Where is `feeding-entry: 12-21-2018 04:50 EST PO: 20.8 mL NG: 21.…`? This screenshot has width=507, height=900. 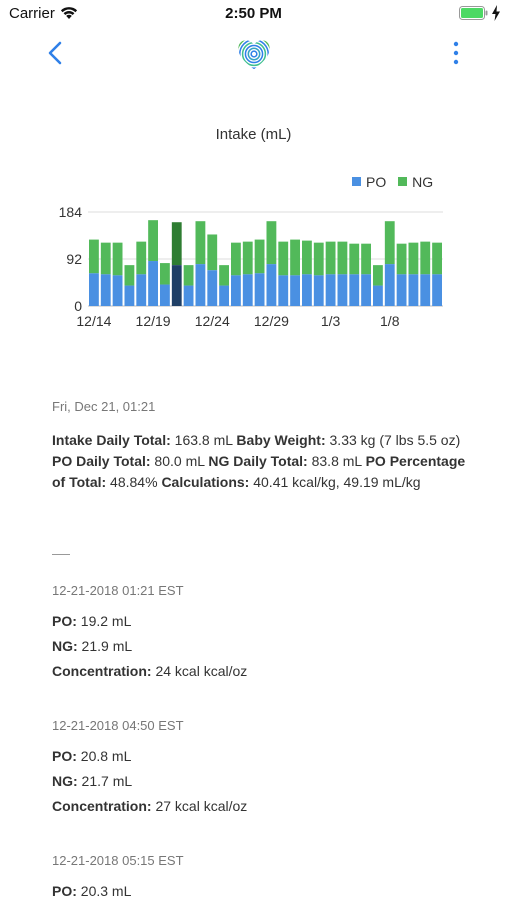 feeding-entry: 12-21-2018 04:50 EST PO: 20.8 mL NG: 21.… is located at coordinates (262, 769).